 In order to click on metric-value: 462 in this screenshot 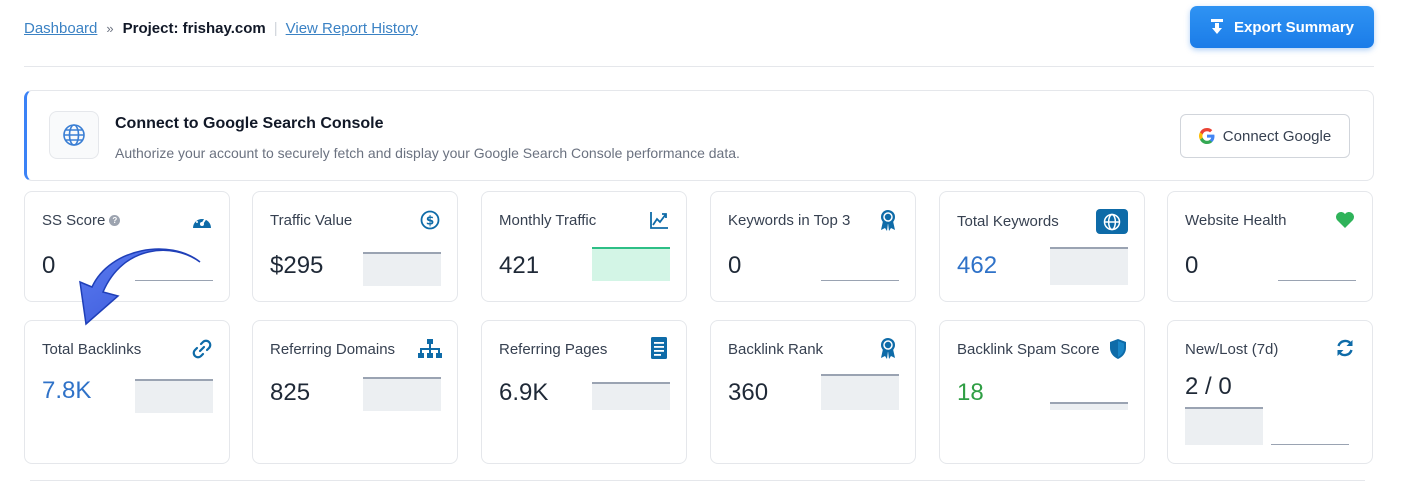, I will do `click(977, 265)`.